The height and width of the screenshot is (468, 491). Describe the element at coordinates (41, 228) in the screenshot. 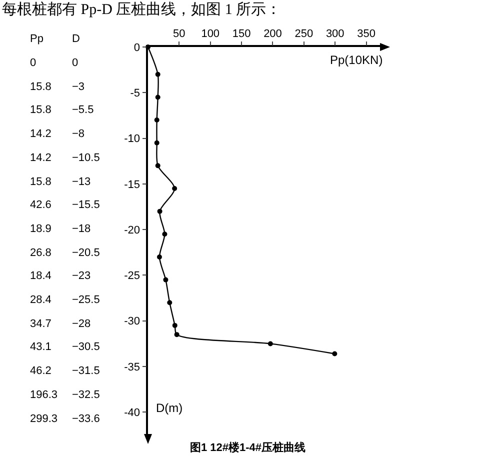

I see `text: 18.9` at that location.